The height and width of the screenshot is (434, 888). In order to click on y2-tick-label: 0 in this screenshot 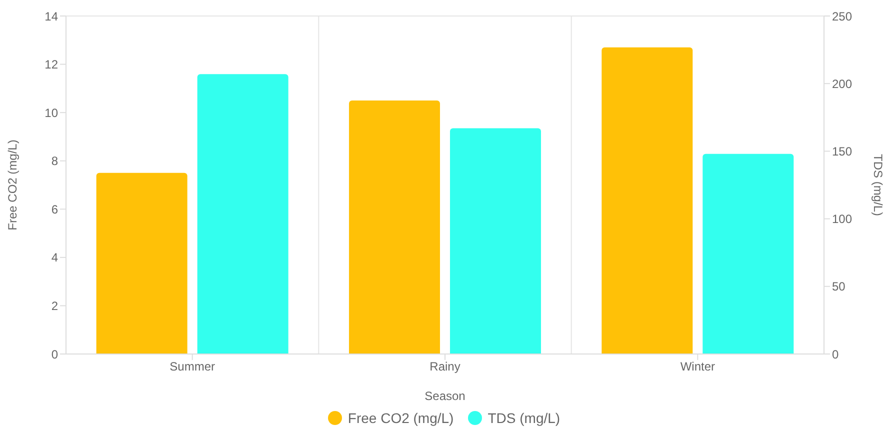, I will do `click(835, 354)`.